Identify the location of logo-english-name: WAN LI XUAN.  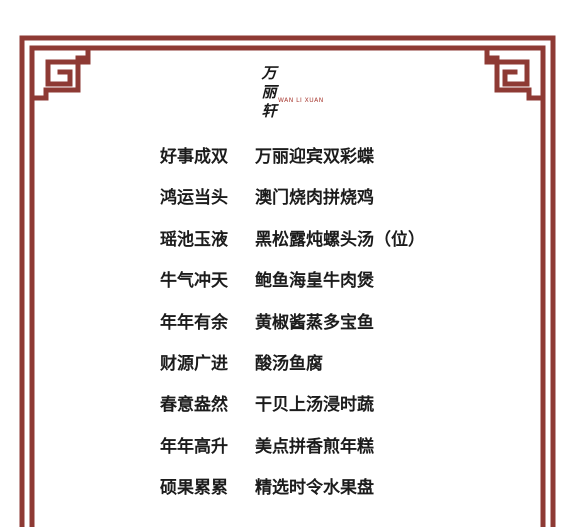
(301, 100).